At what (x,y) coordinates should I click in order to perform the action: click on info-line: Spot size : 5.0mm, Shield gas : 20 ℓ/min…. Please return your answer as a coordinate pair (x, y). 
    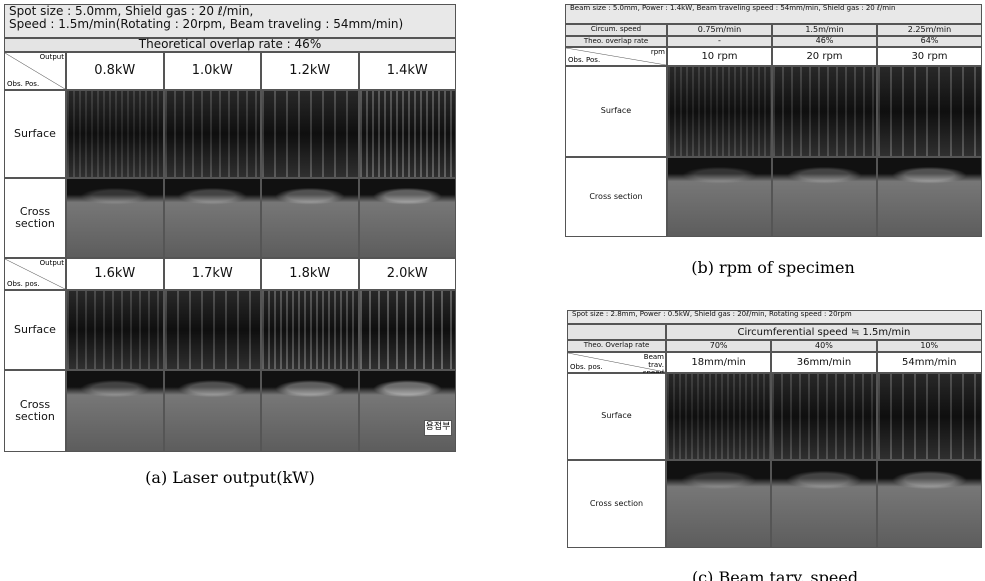
    Looking at the image, I should click on (131, 11).